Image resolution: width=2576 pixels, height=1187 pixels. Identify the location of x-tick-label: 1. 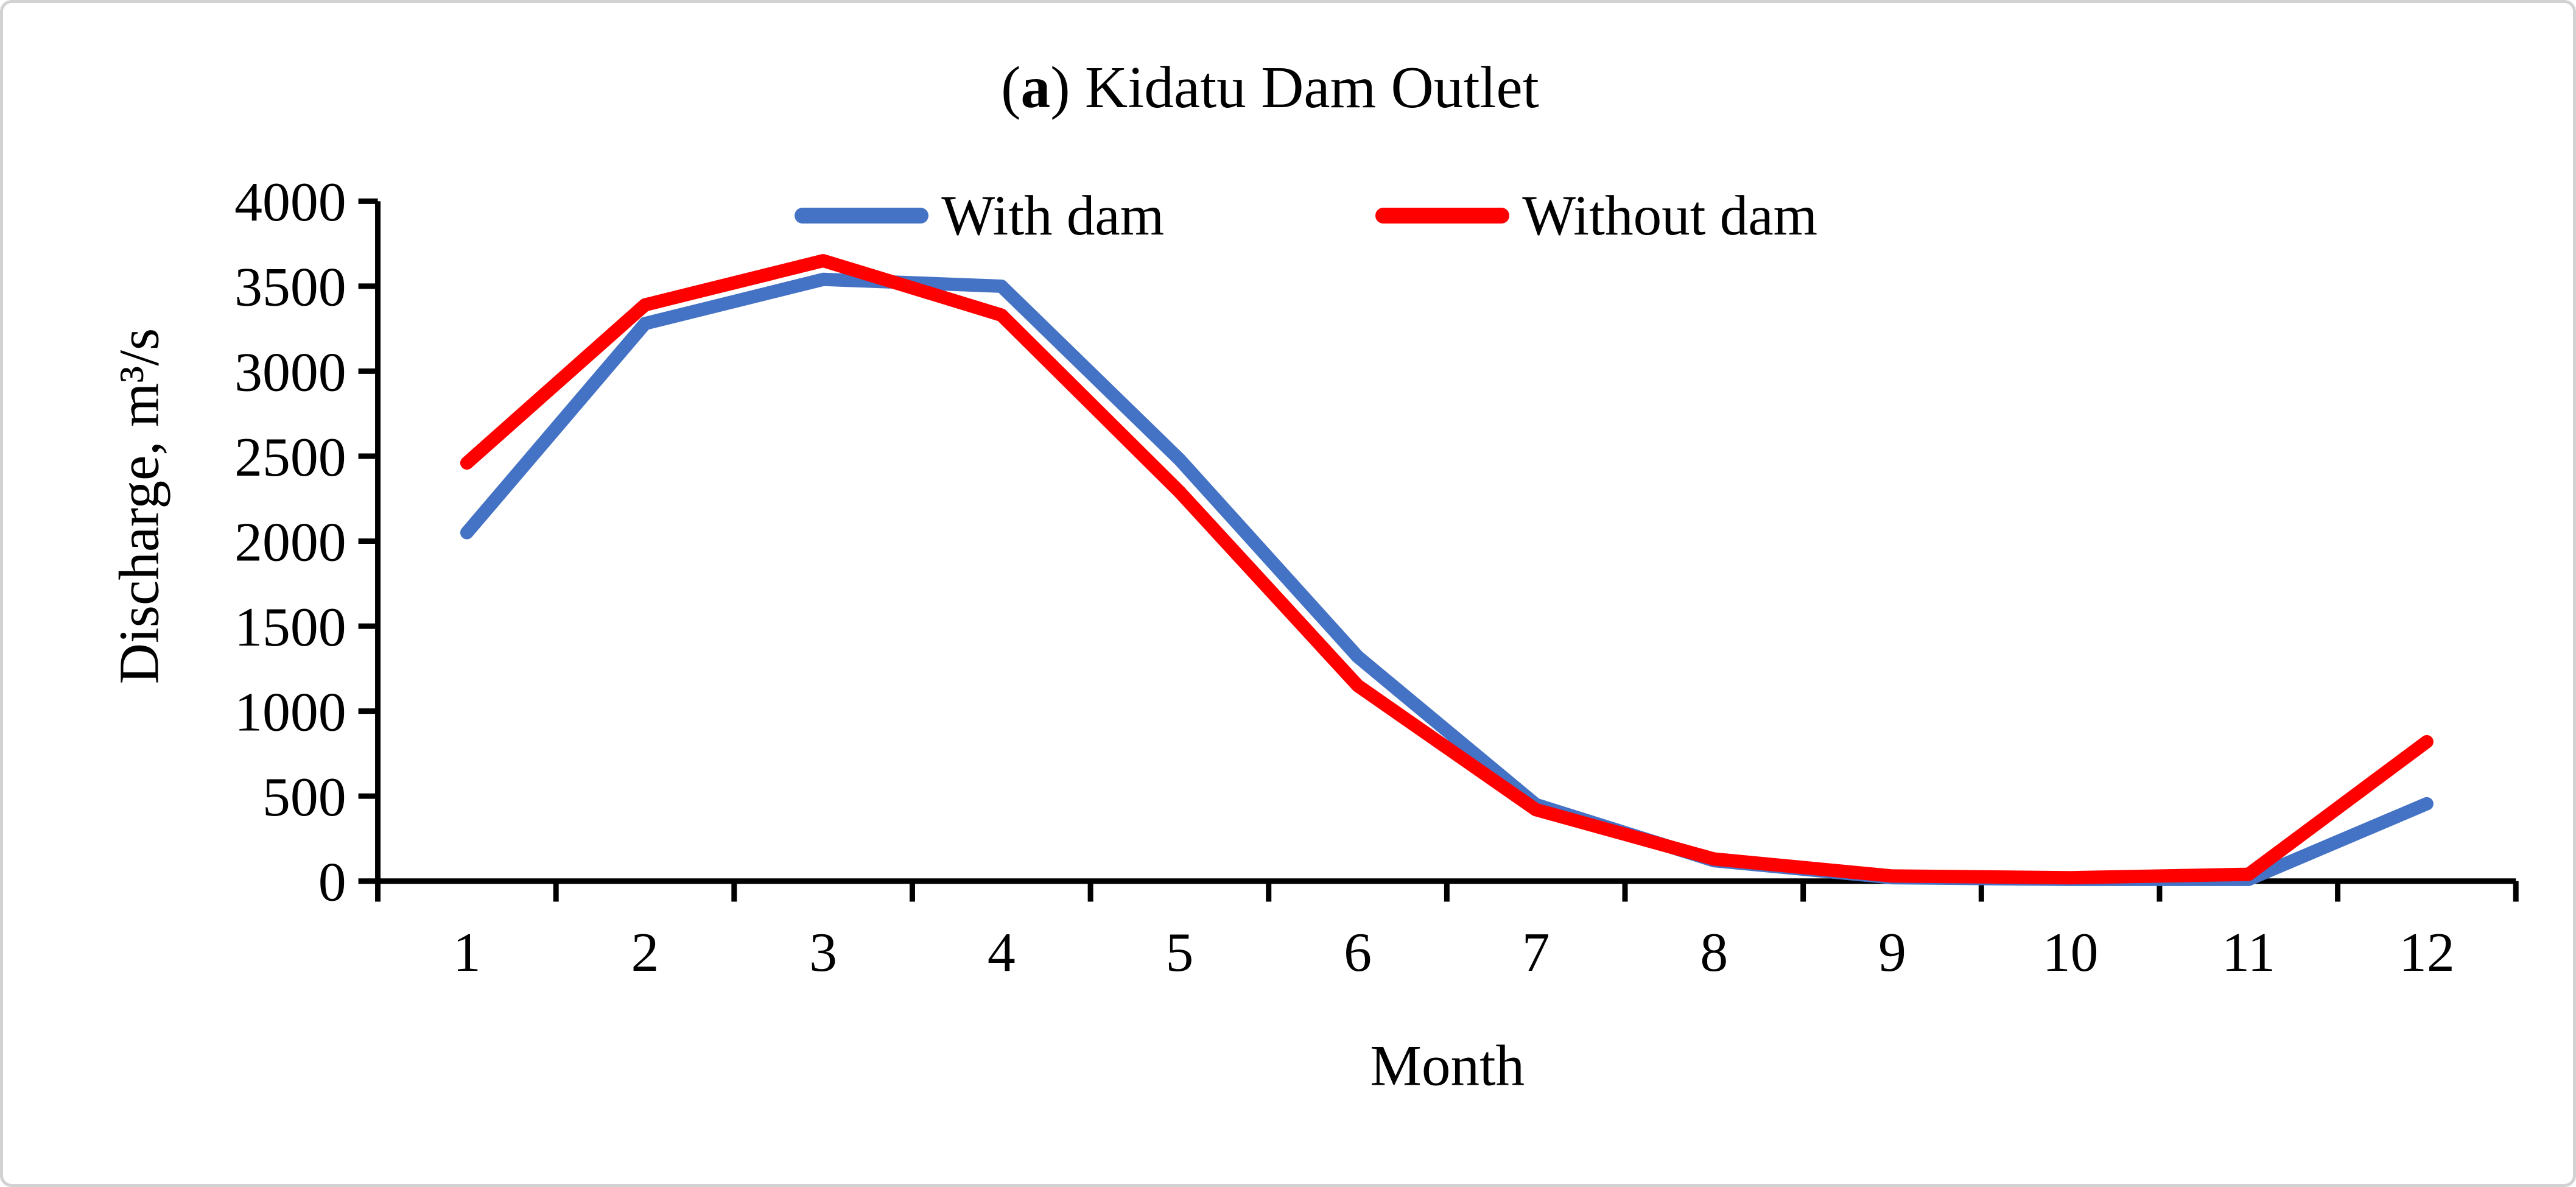
(467, 952).